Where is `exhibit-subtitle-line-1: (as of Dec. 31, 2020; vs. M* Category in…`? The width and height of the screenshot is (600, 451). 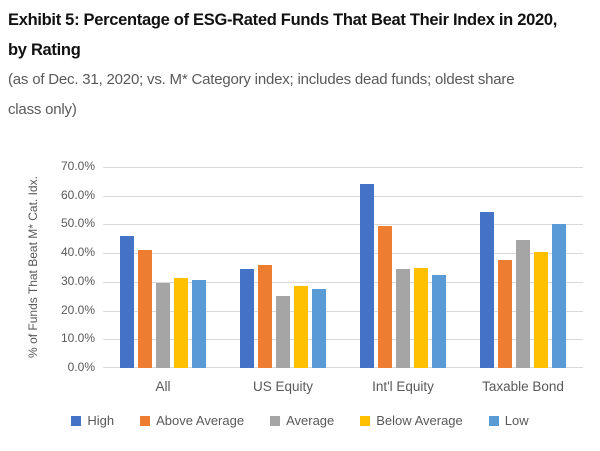 exhibit-subtitle-line-1: (as of Dec. 31, 2020; vs. M* Category in… is located at coordinates (261, 79).